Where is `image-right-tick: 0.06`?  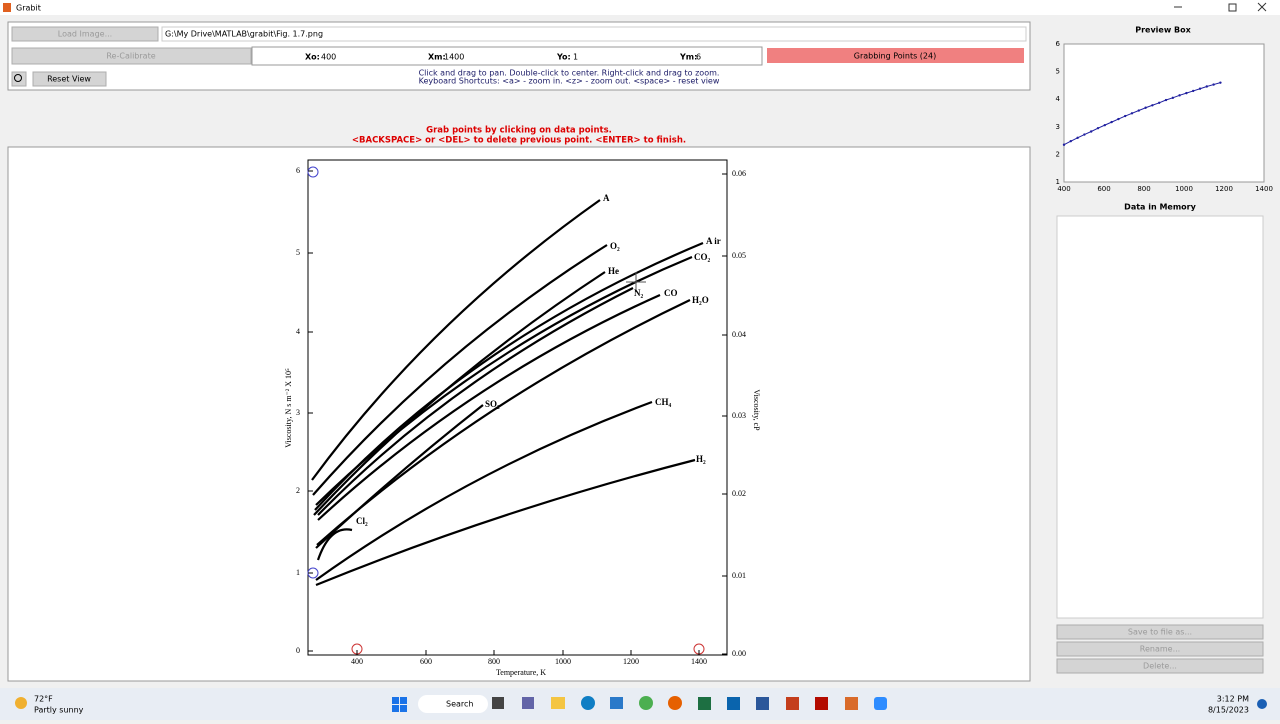 image-right-tick: 0.06 is located at coordinates (739, 173).